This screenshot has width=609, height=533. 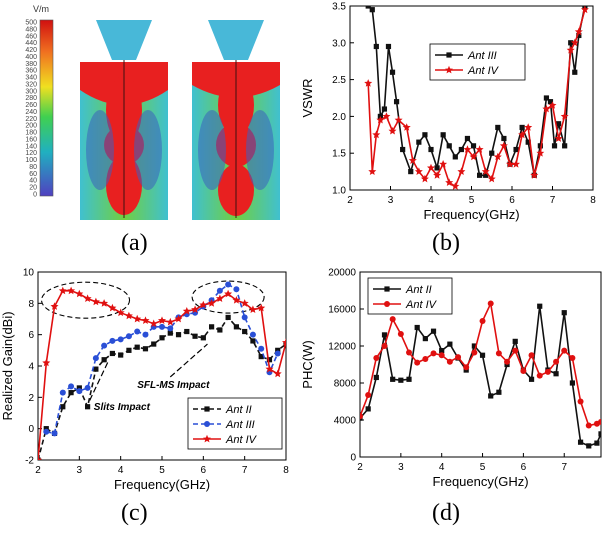 What do you see at coordinates (31, 335) in the screenshot?
I see `y-tick-label: 6` at bounding box center [31, 335].